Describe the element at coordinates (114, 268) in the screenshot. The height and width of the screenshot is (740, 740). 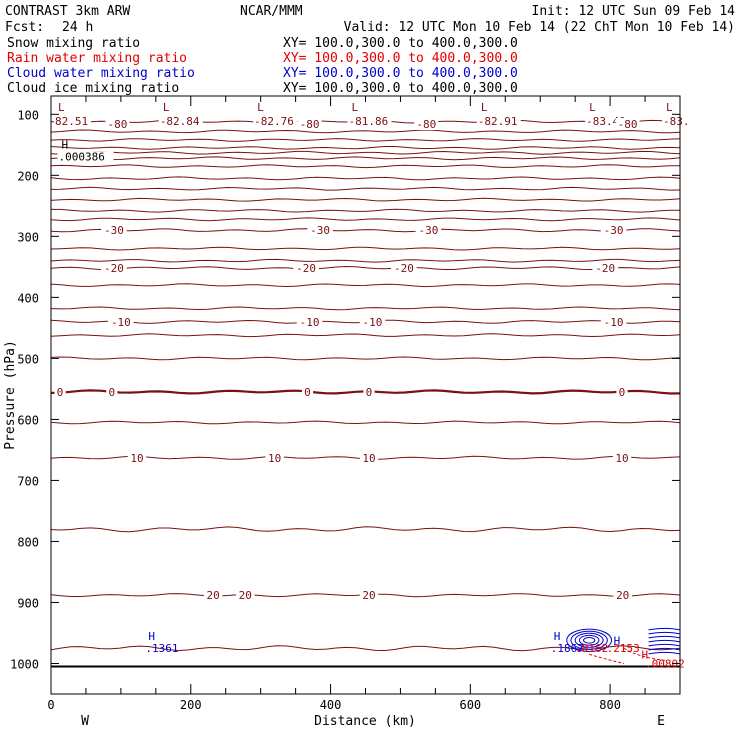
I see `isotherm-label: -20` at that location.